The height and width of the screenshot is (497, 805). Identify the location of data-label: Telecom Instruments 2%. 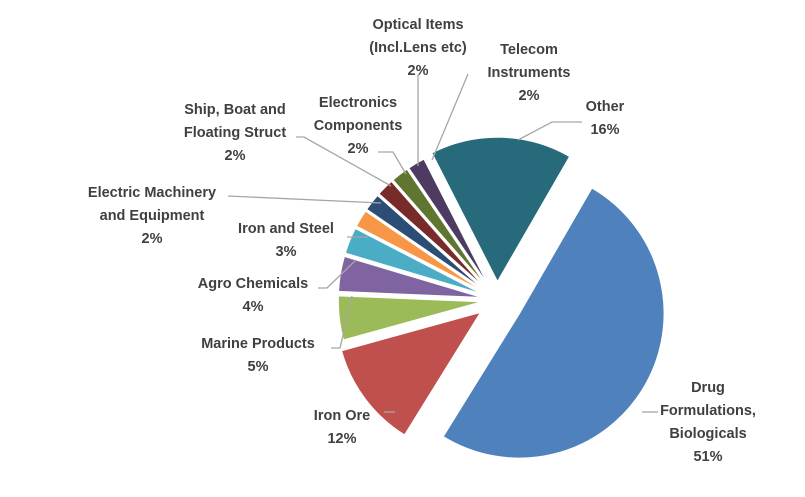
(529, 73).